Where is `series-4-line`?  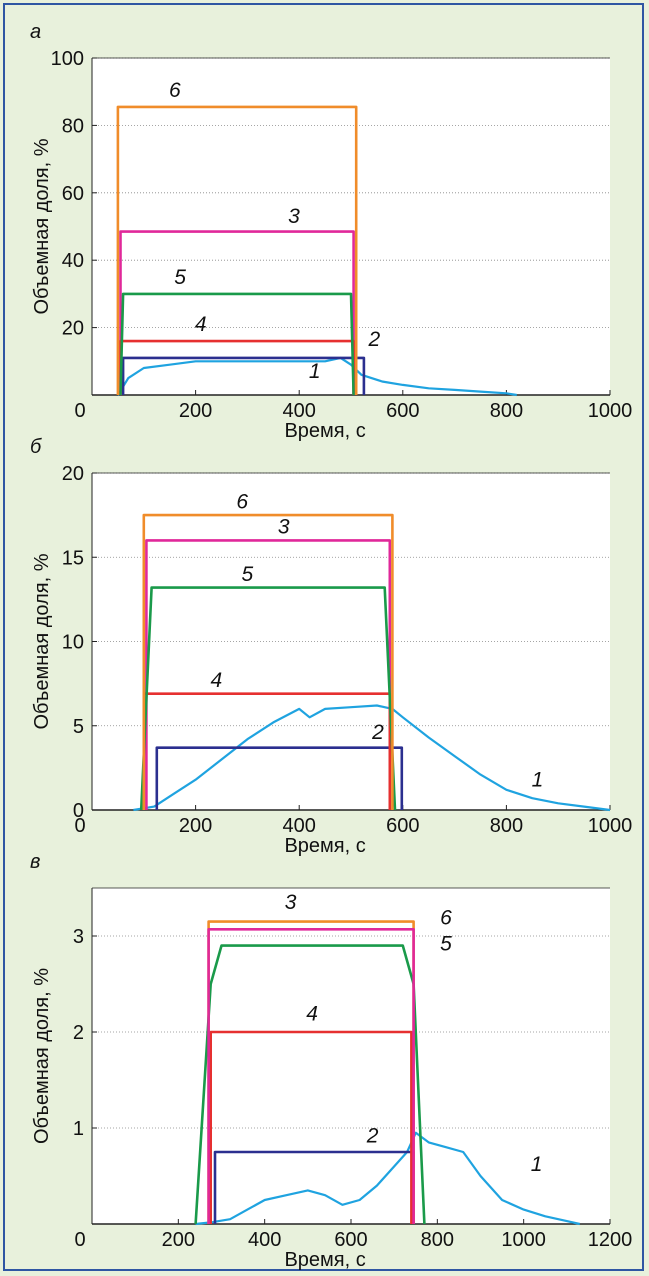 series-4-line is located at coordinates (311, 1127).